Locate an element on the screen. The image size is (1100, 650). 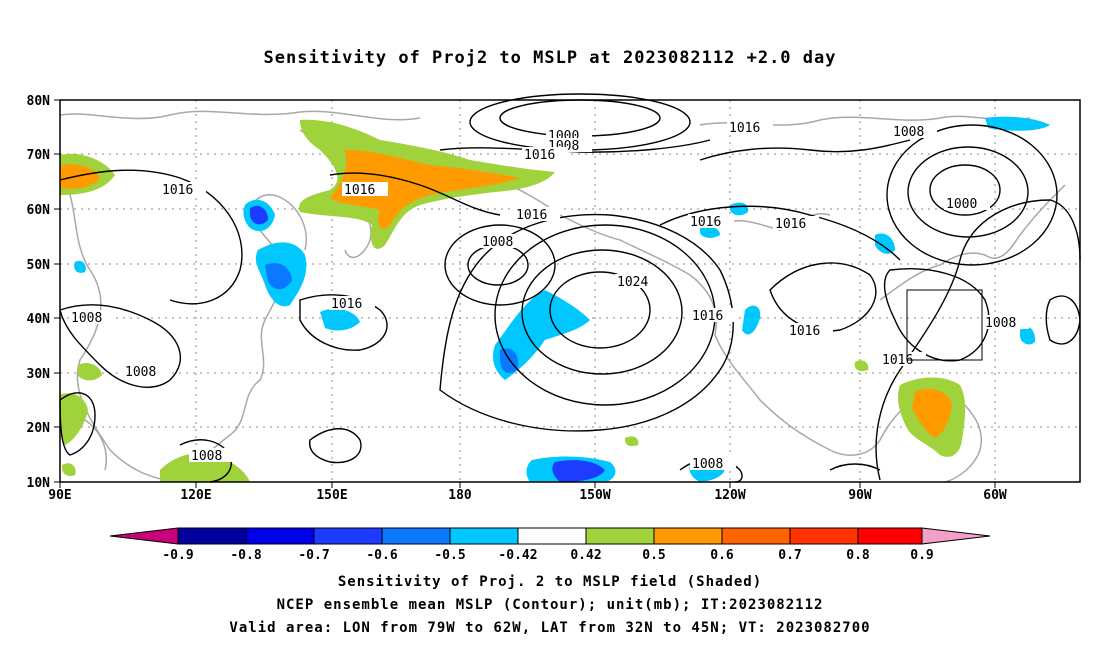
lat-tick-label: 50N is located at coordinates (39, 265).